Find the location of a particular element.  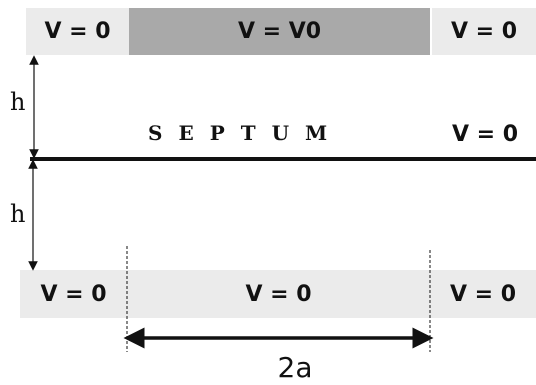

upper-gap-label: h is located at coordinates (18, 102).